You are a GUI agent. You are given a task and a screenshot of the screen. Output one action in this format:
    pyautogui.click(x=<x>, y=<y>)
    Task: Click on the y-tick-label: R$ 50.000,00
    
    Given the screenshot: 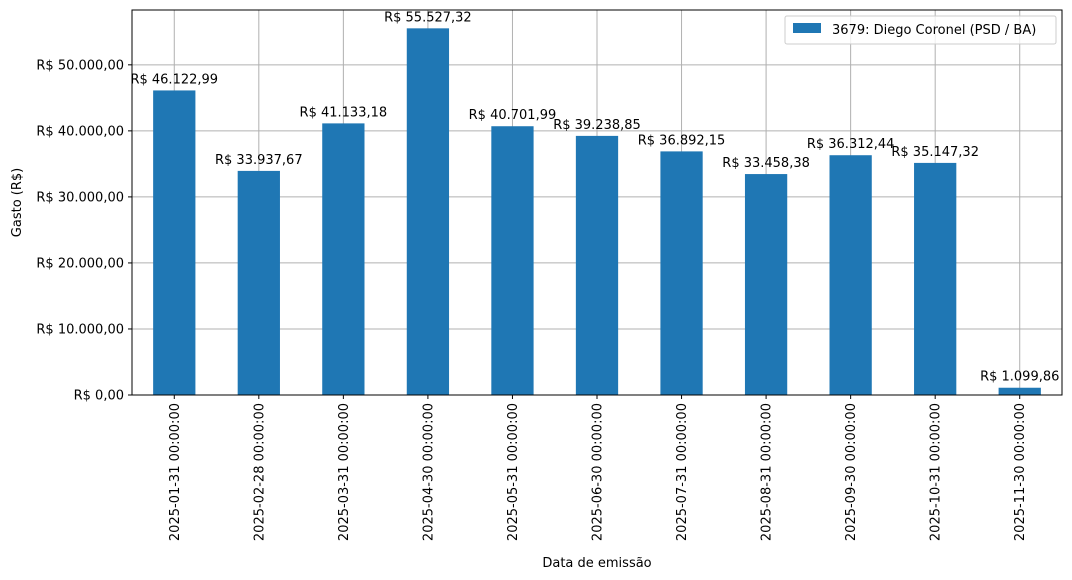 What is the action you would take?
    pyautogui.click(x=80, y=65)
    